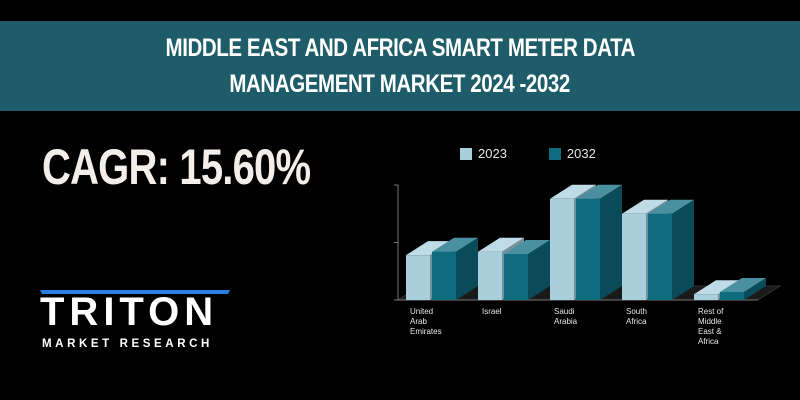 The image size is (800, 400). I want to click on x-tick-label-2: Saudi Arabia, so click(566, 316).